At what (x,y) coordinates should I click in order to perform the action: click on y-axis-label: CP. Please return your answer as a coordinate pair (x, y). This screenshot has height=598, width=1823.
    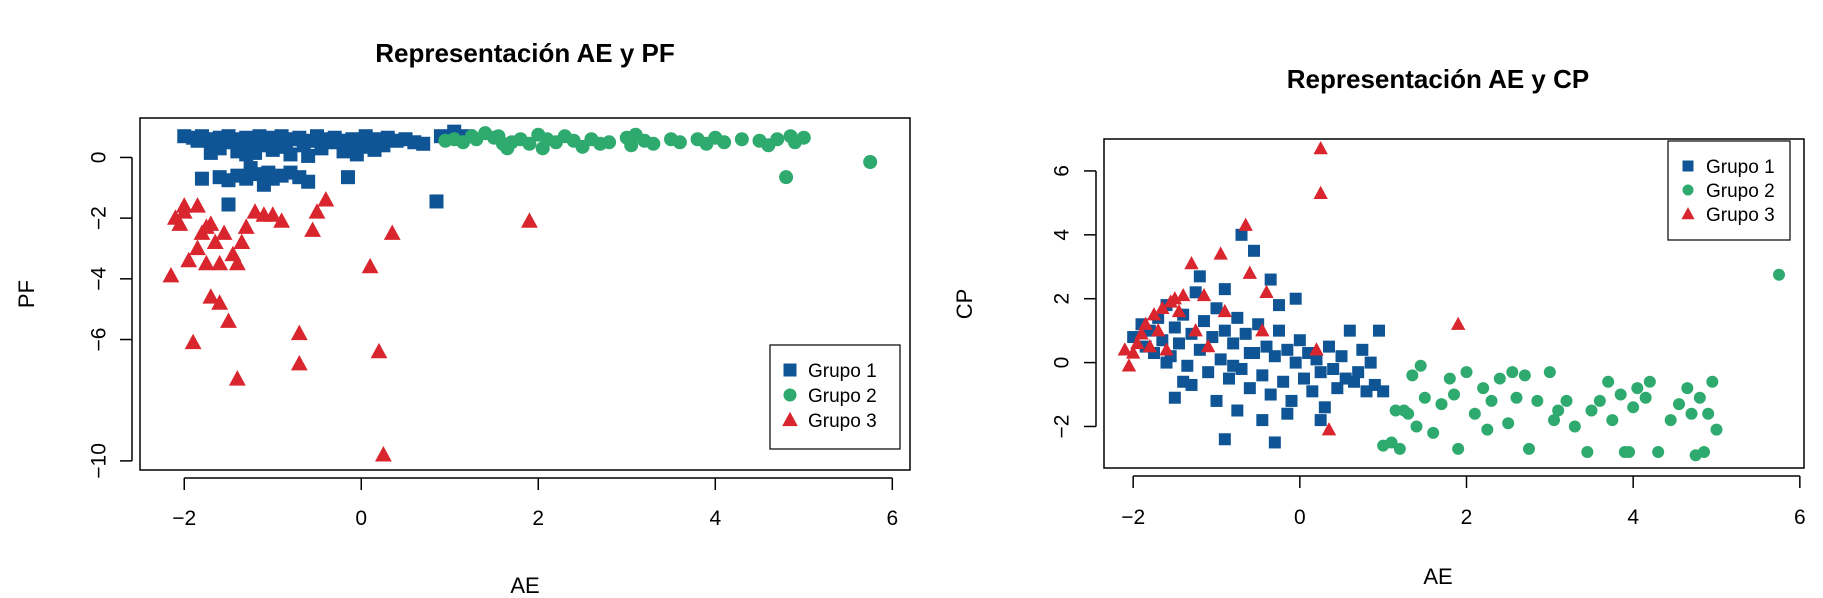
    Looking at the image, I should click on (964, 304).